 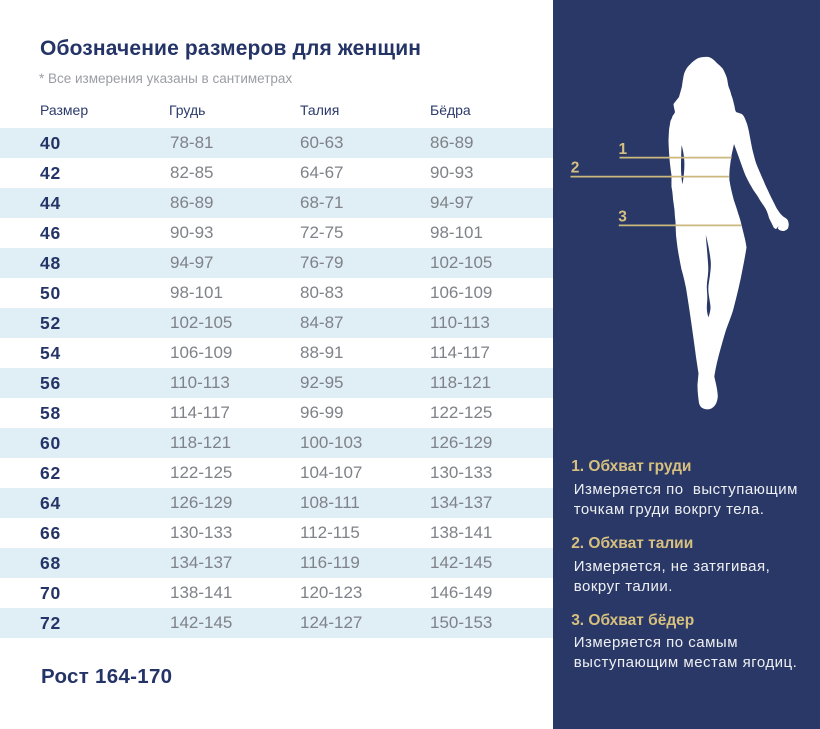 What do you see at coordinates (622, 216) in the screenshot?
I see `svg-text: 3` at bounding box center [622, 216].